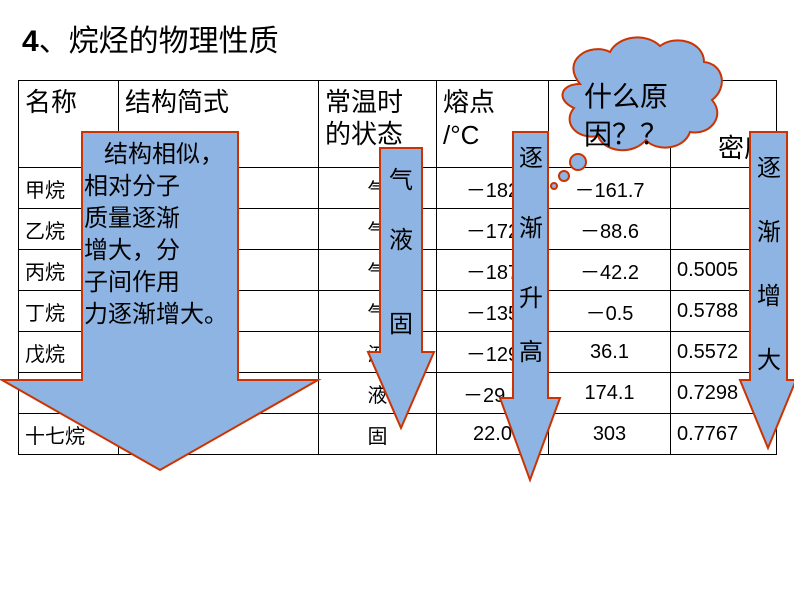 This screenshot has height=596, width=794. I want to click on density-arrow-char: 增, so click(769, 296).